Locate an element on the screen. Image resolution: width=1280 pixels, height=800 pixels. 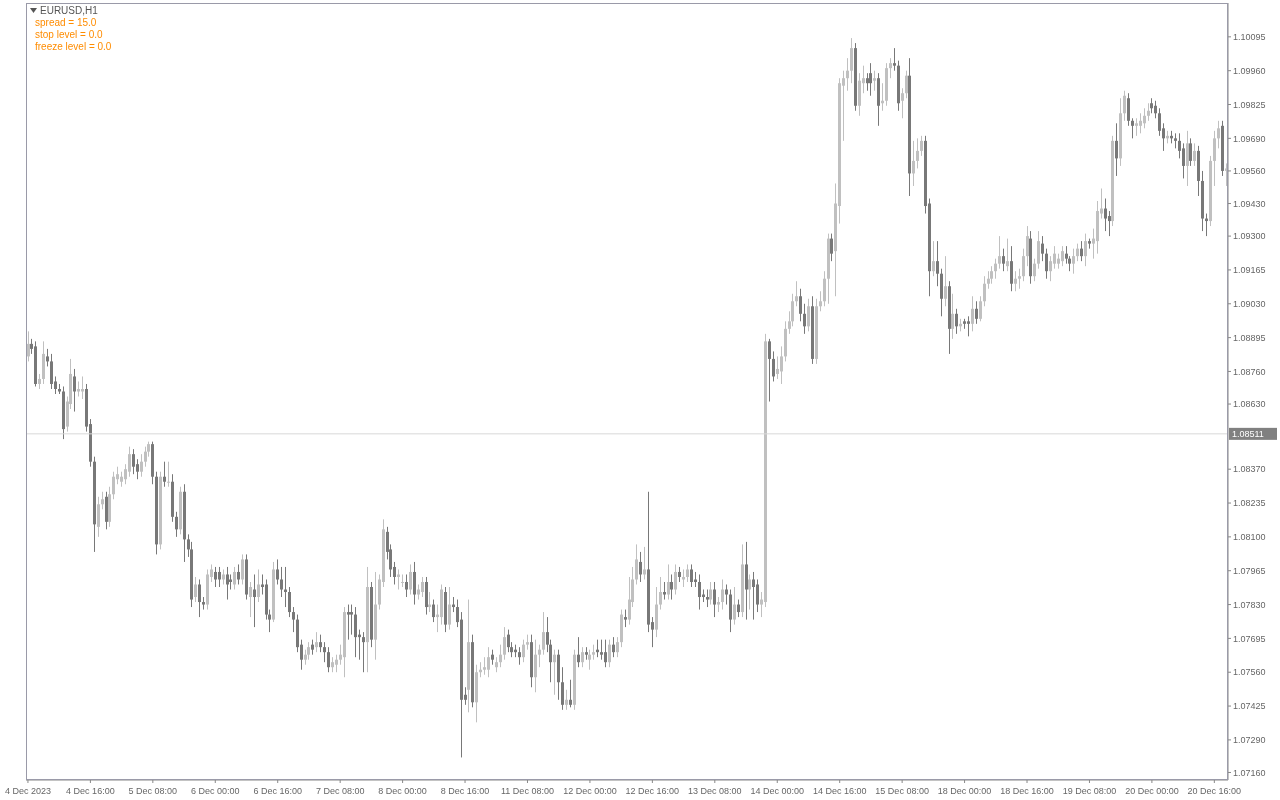
x-tick-label: 19 Dec 08:00 is located at coordinates (1089, 791).